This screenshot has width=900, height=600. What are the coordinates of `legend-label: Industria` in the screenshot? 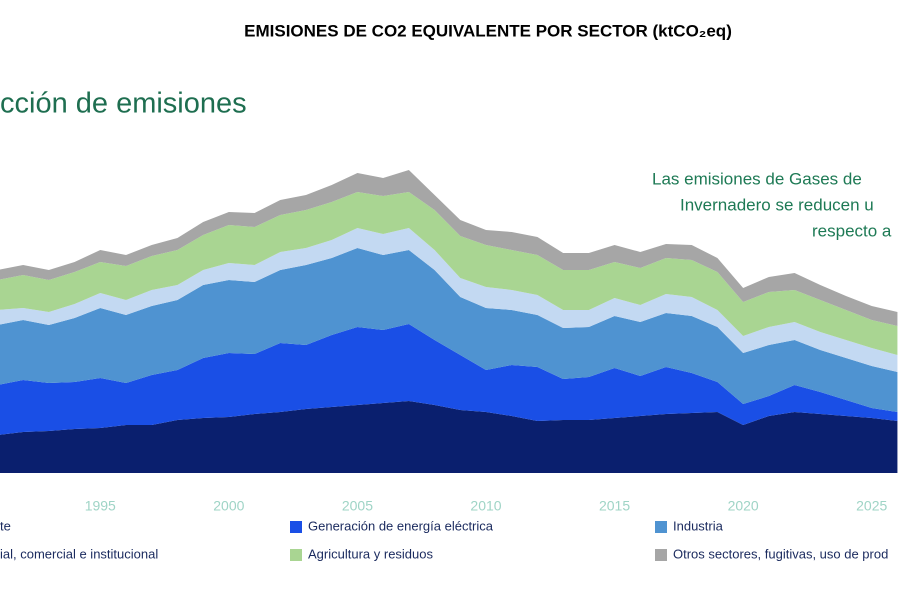 It's located at (698, 525).